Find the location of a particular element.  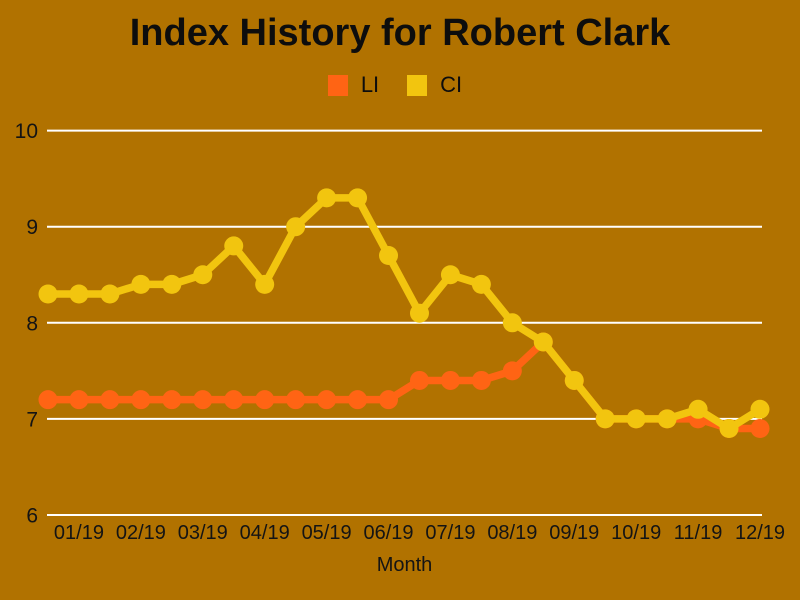

legend-label-li: LI is located at coordinates (370, 84).